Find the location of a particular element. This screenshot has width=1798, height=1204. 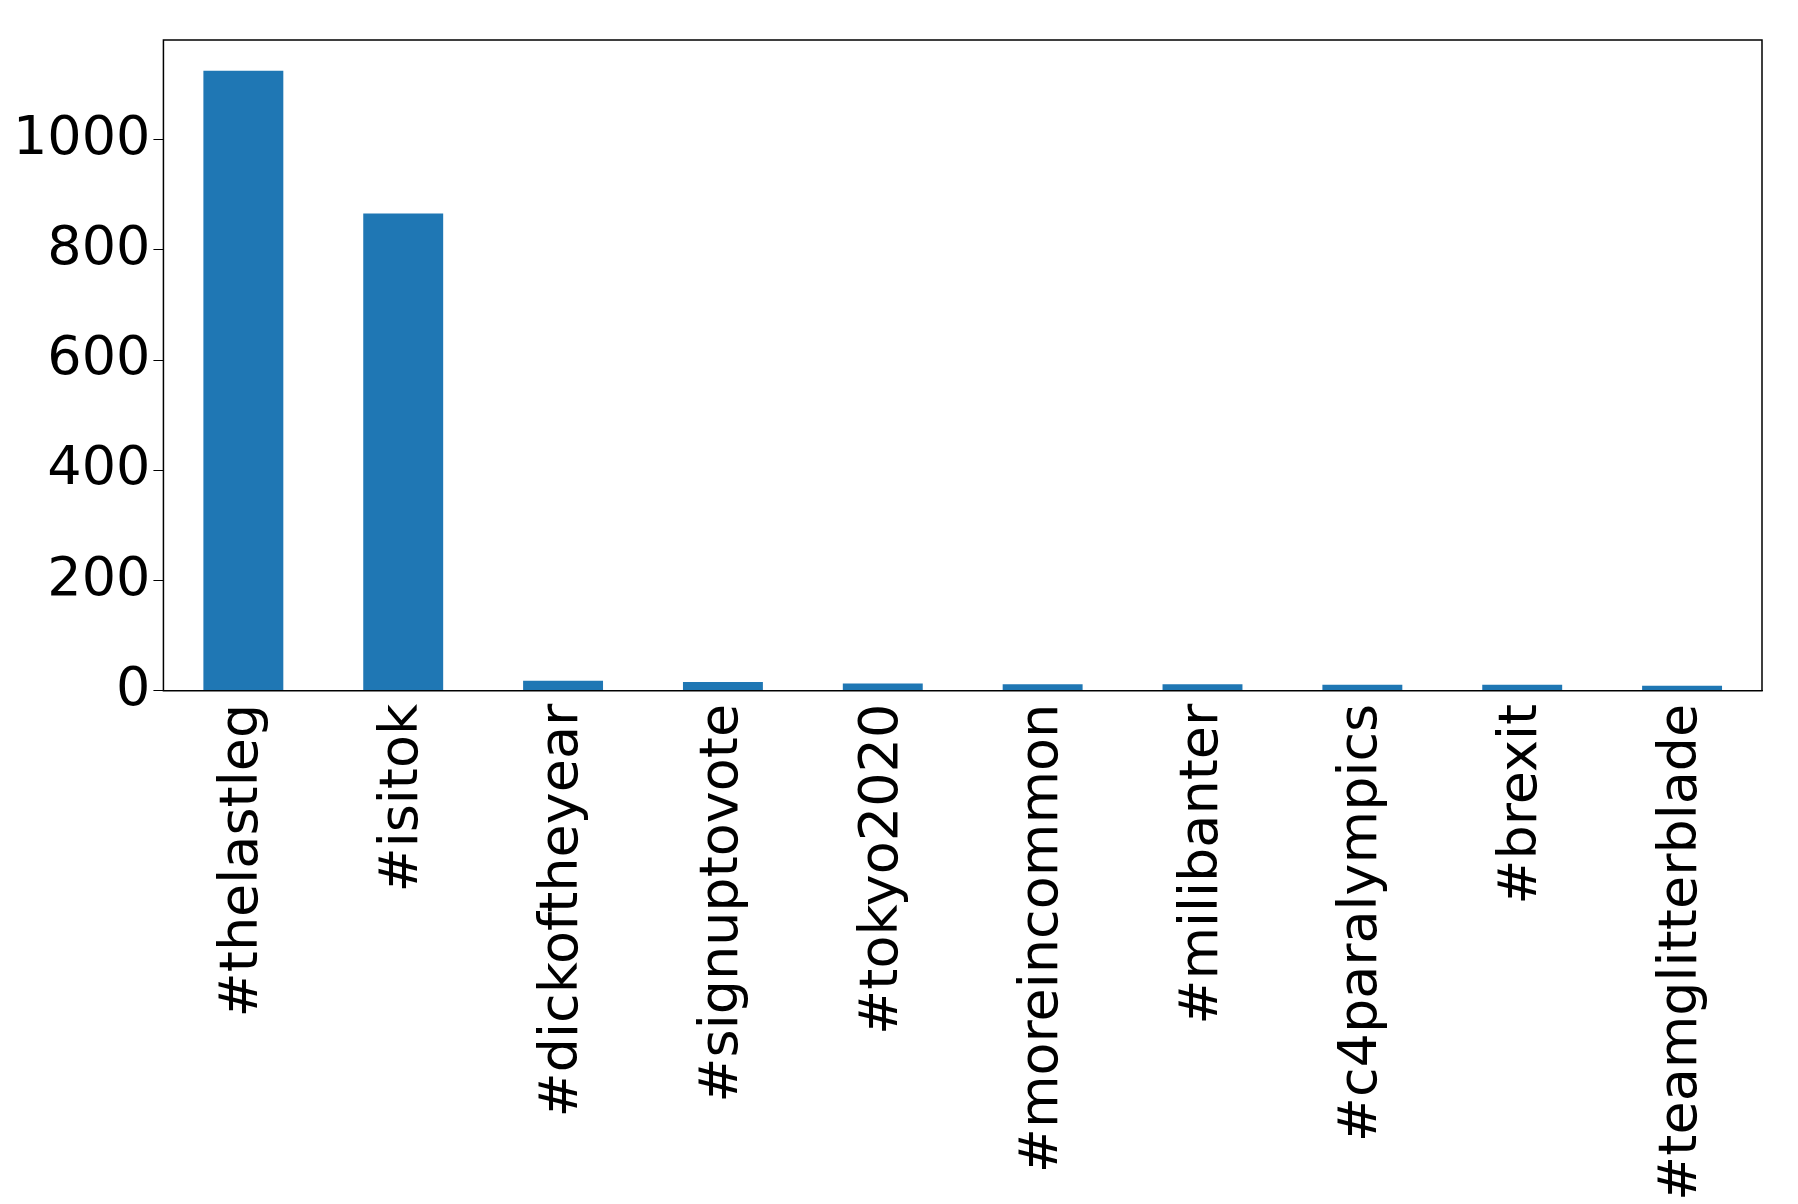

x-tick-label: #brexit is located at coordinates (1518, 804).